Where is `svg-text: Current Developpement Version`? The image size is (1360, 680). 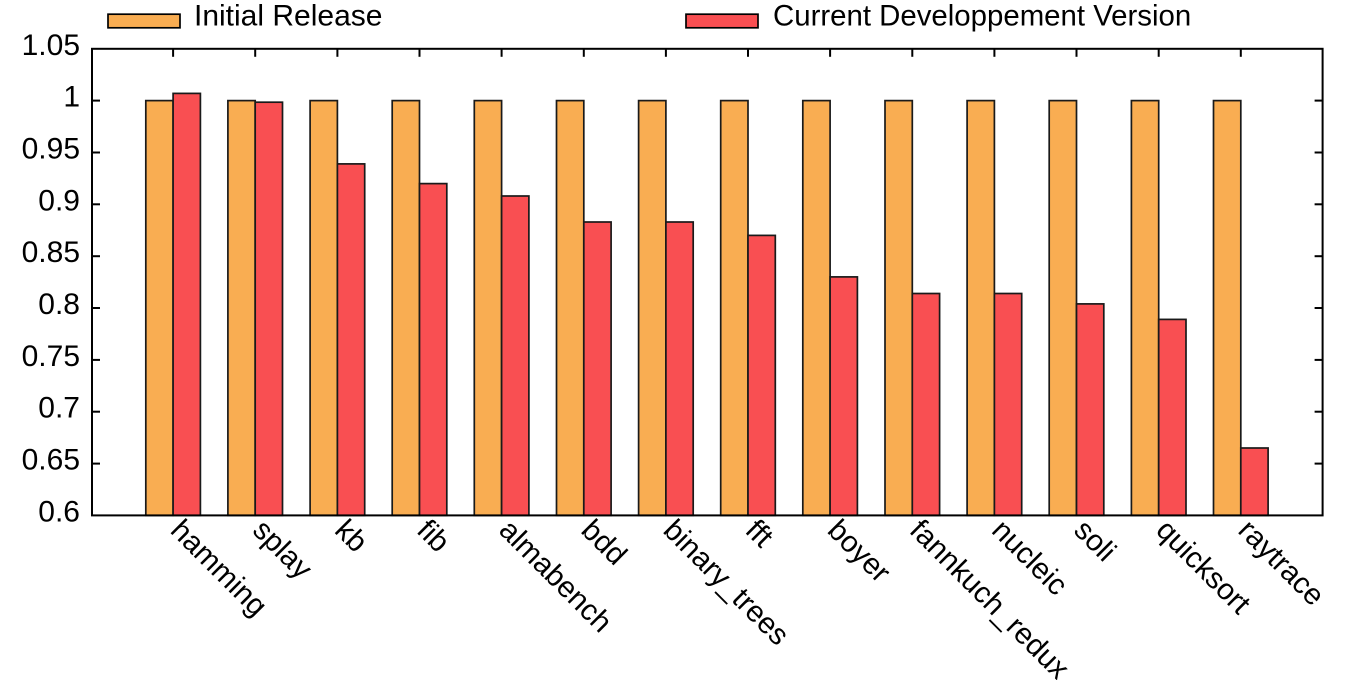
svg-text: Current Developpement Version is located at coordinates (982, 16).